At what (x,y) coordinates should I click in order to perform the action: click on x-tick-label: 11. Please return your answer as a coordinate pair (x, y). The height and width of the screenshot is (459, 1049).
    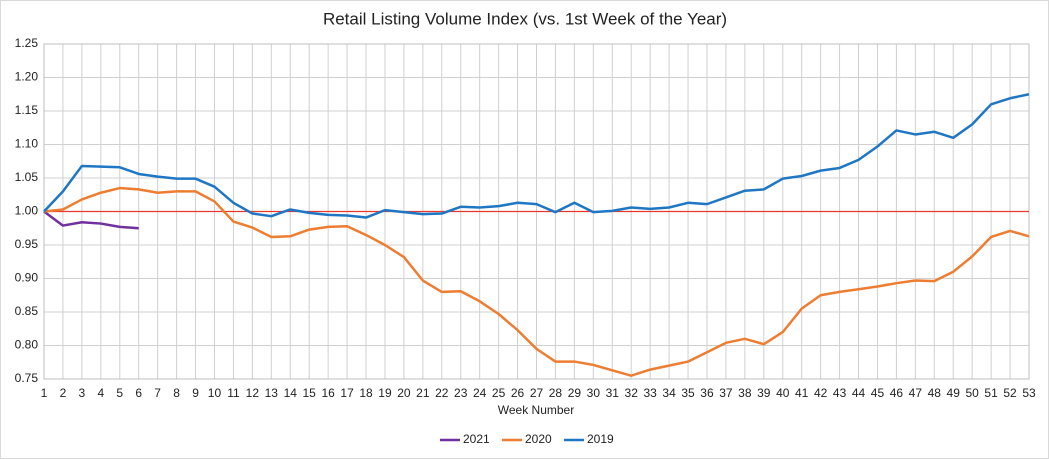
    Looking at the image, I should click on (233, 393).